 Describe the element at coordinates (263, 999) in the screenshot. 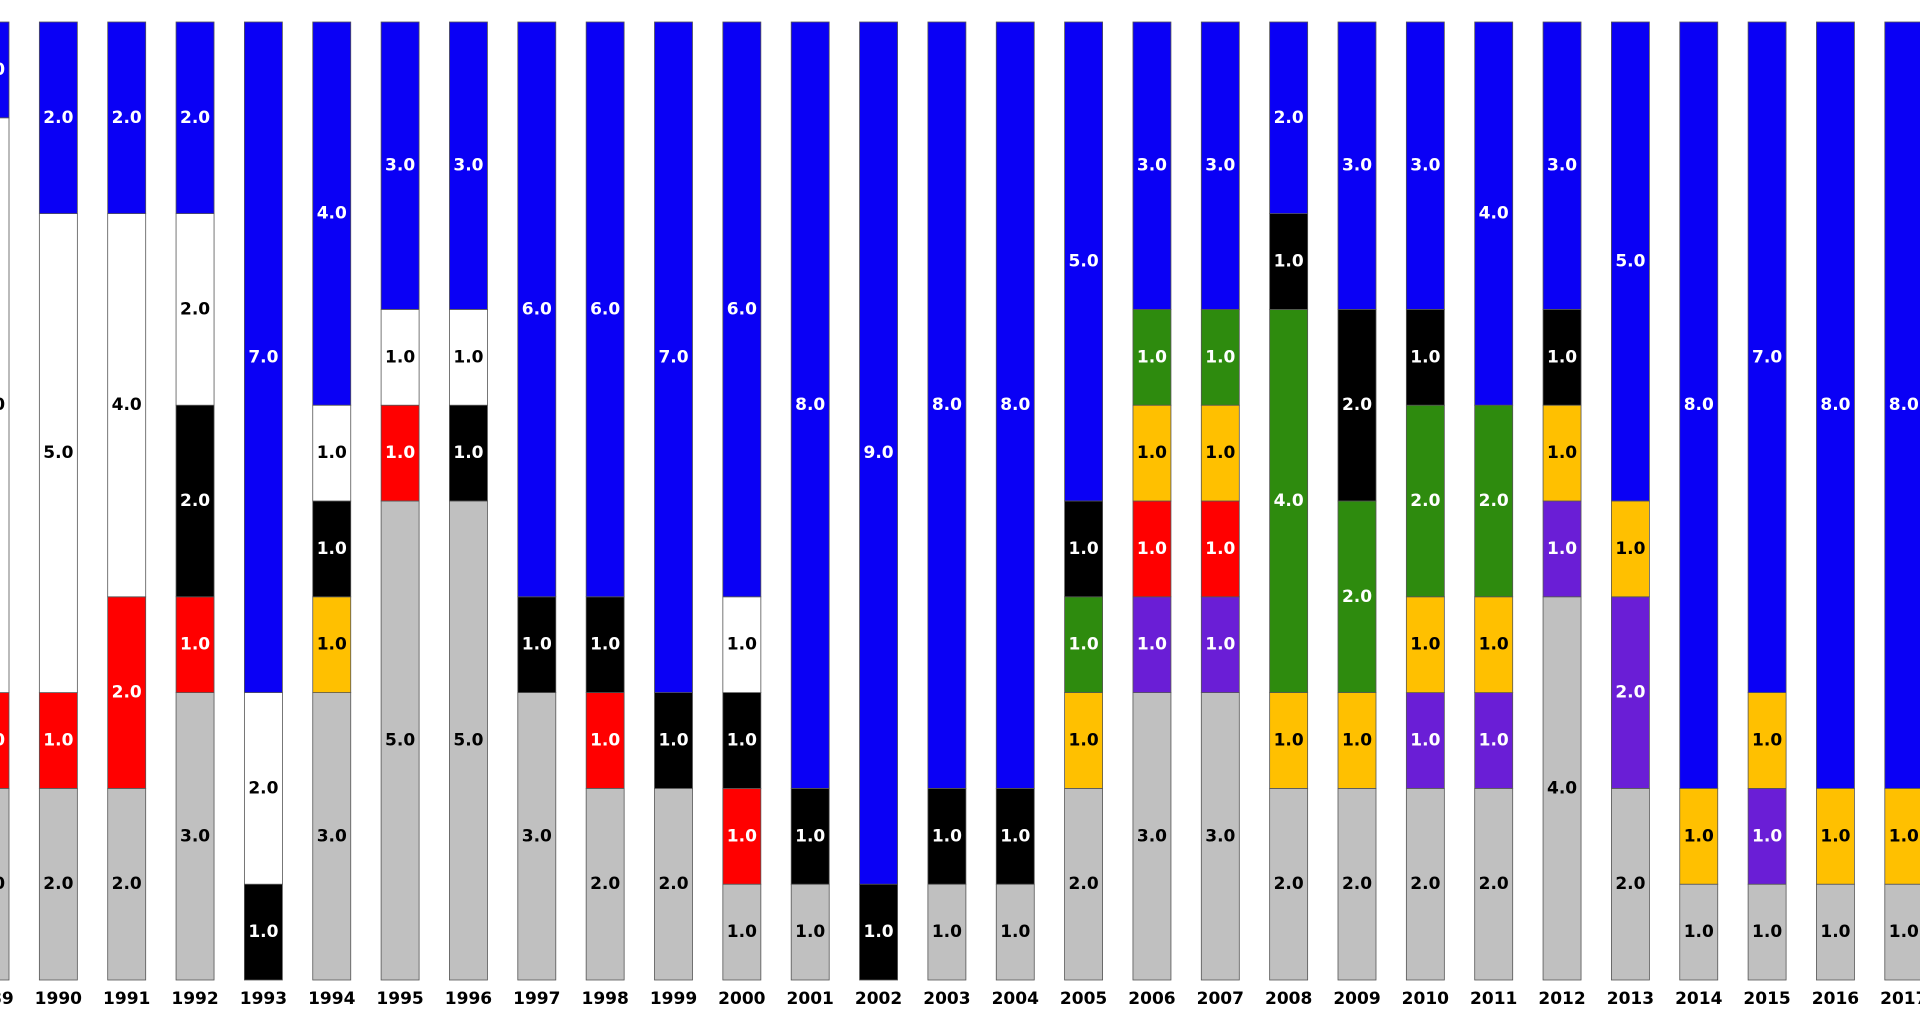

I see `x-tick-label: 1993` at that location.